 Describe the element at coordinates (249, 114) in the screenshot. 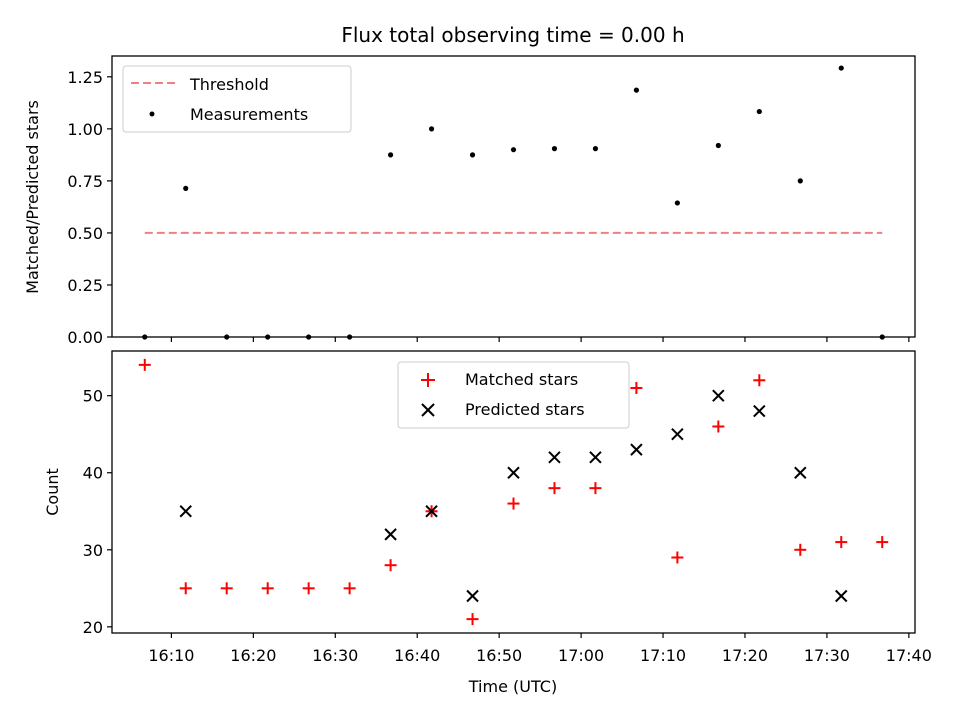

I see `measurements-legend-label: Measurements` at that location.